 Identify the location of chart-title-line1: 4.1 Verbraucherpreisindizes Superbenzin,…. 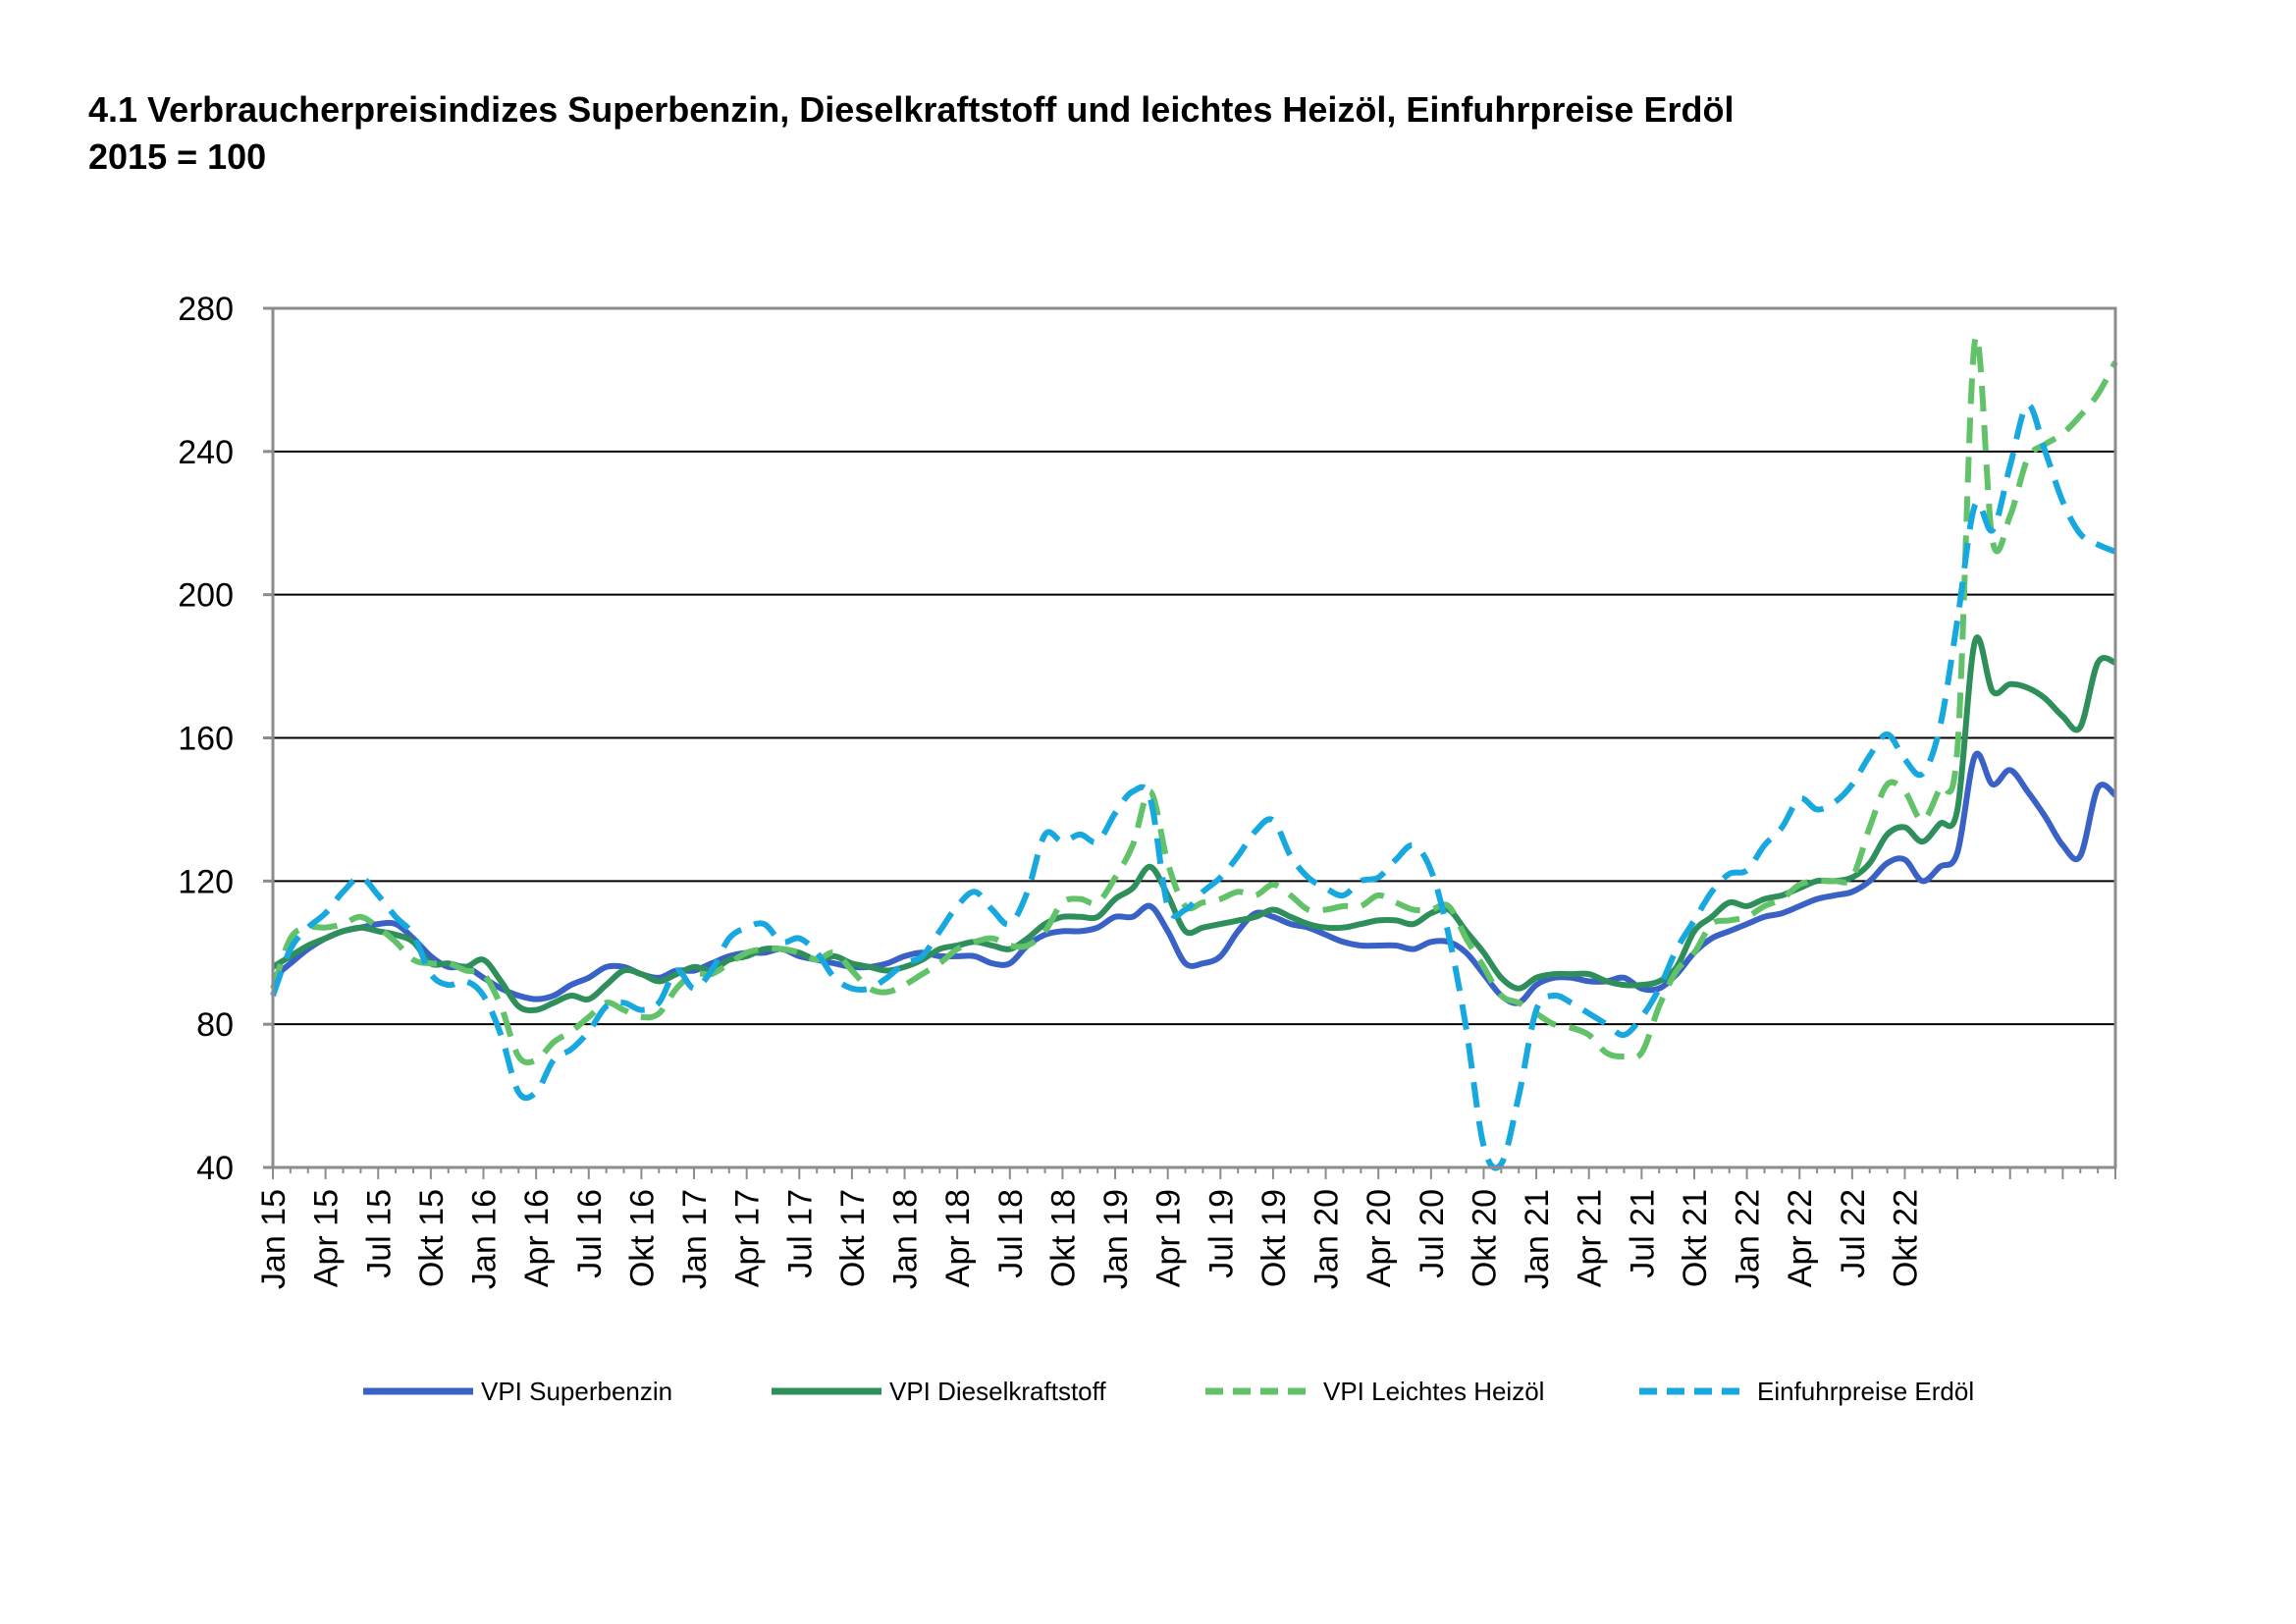
(911, 109).